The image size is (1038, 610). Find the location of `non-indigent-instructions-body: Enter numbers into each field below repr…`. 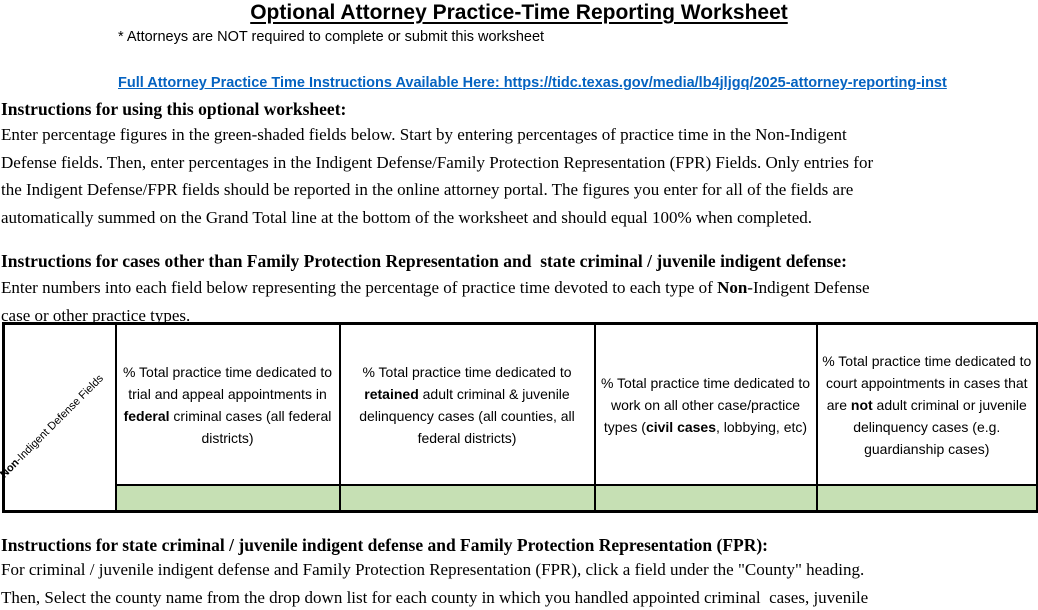

non-indigent-instructions-body: Enter numbers into each field below repr… is located at coordinates (435, 301).